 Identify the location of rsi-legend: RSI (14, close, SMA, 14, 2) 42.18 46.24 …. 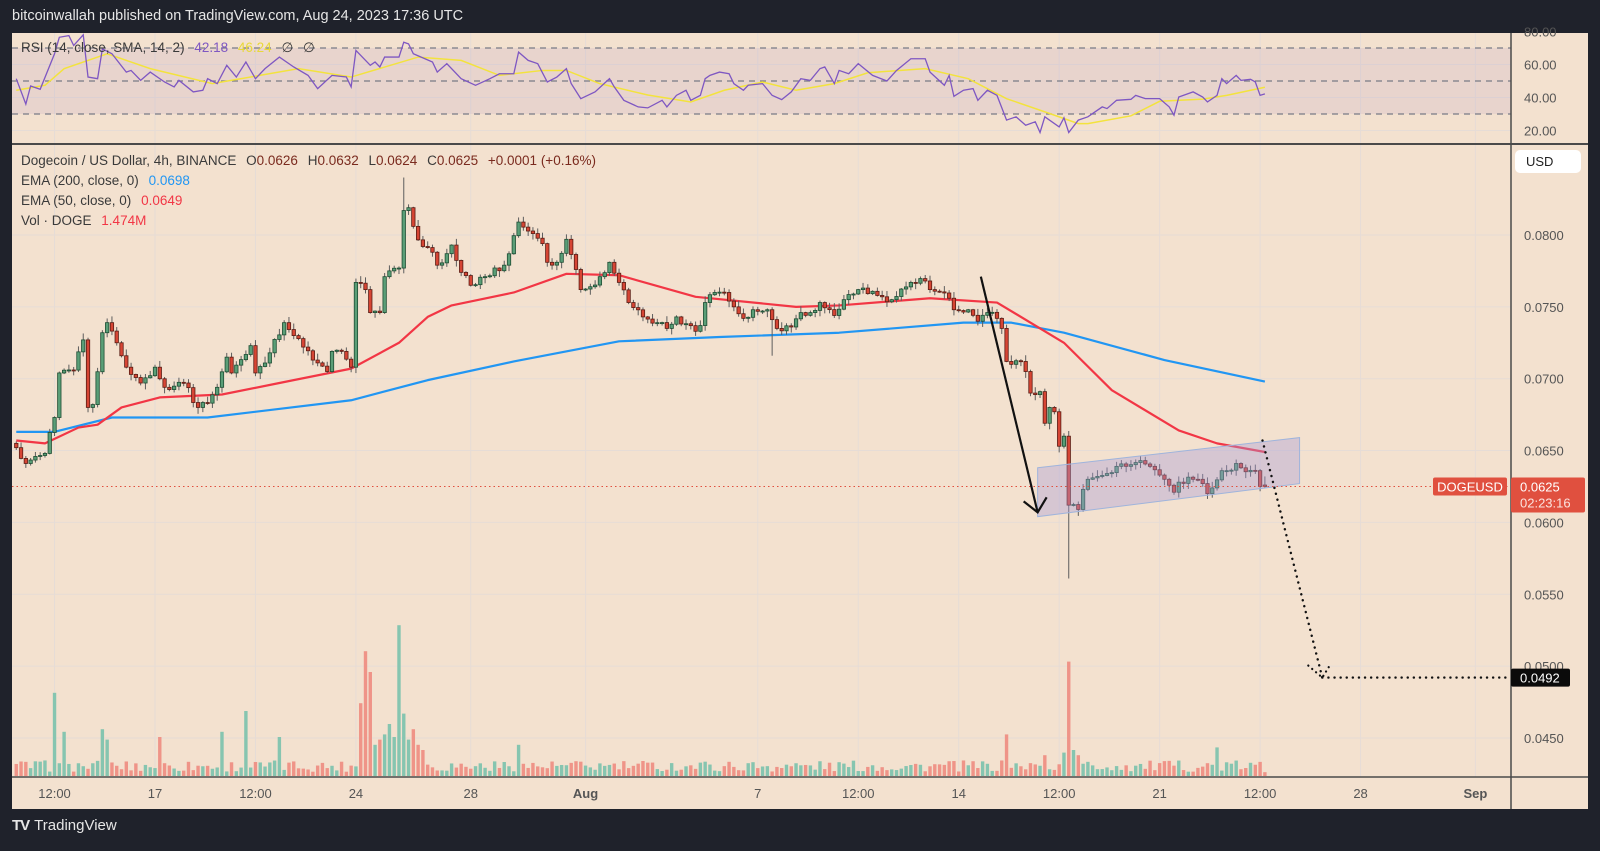
(171, 48).